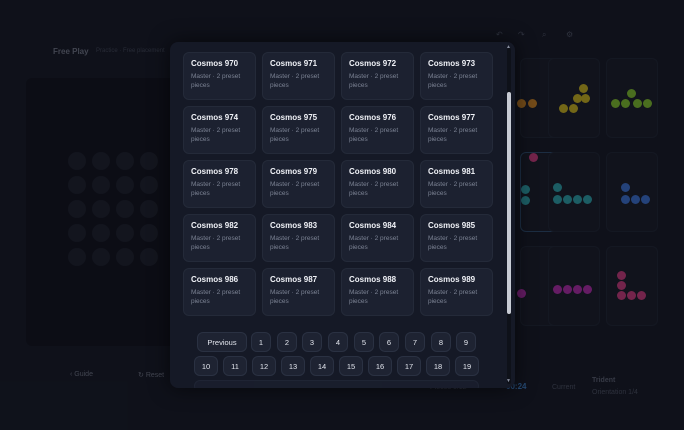 The image size is (684, 430). What do you see at coordinates (312, 342) in the screenshot?
I see `page-button: 3` at bounding box center [312, 342].